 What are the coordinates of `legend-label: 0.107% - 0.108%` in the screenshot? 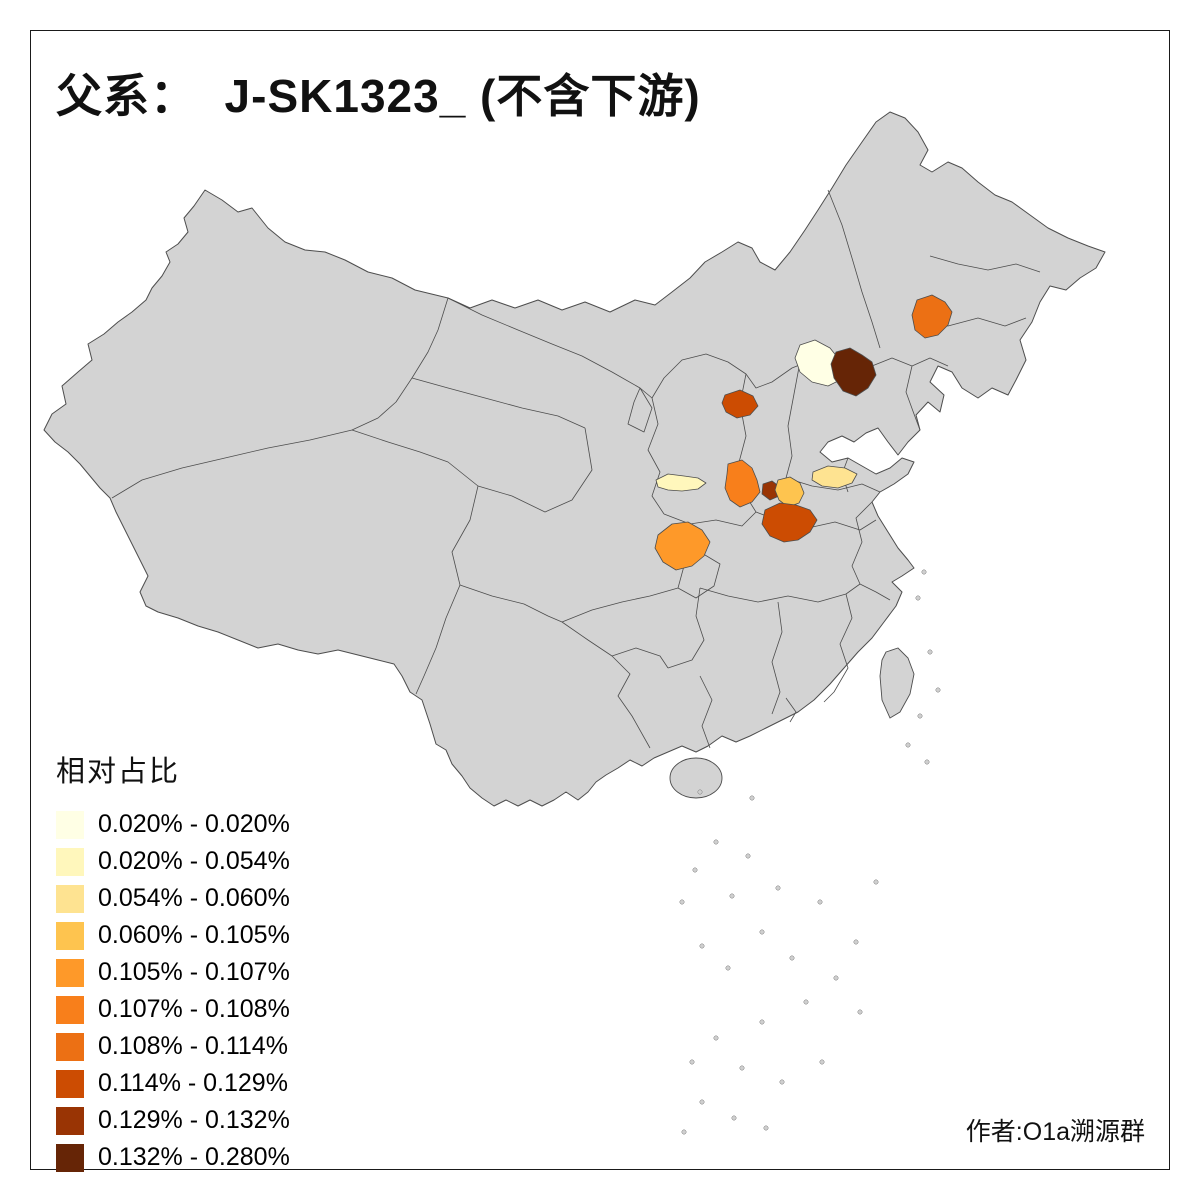 It's located at (194, 1009).